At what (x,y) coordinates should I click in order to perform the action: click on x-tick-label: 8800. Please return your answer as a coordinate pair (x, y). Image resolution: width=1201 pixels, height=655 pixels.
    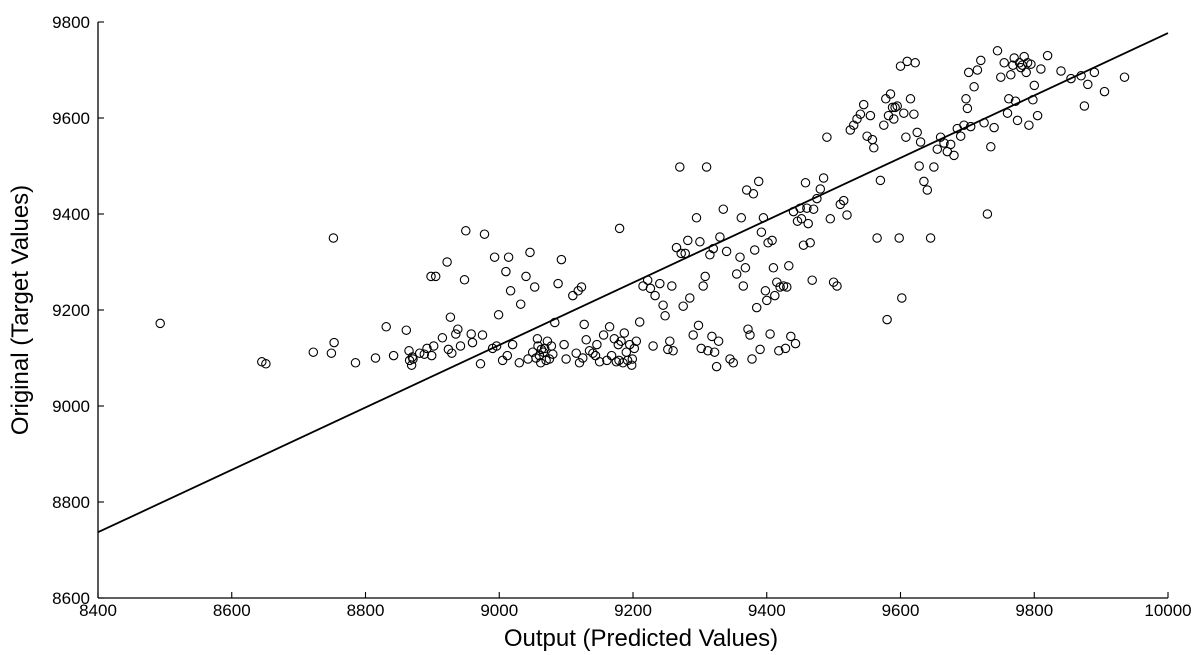
    Looking at the image, I should click on (366, 610).